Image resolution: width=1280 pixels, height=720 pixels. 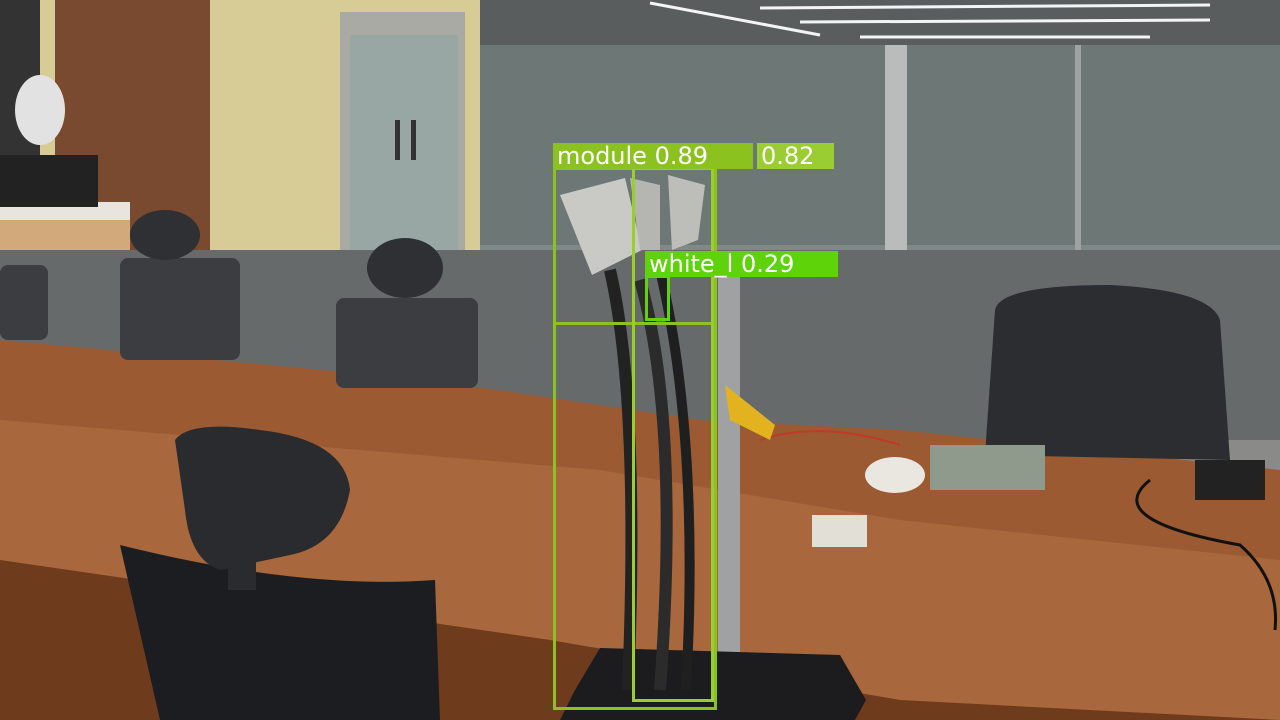 What do you see at coordinates (262, 498) in the screenshot?
I see `foreground-chair-headrest` at bounding box center [262, 498].